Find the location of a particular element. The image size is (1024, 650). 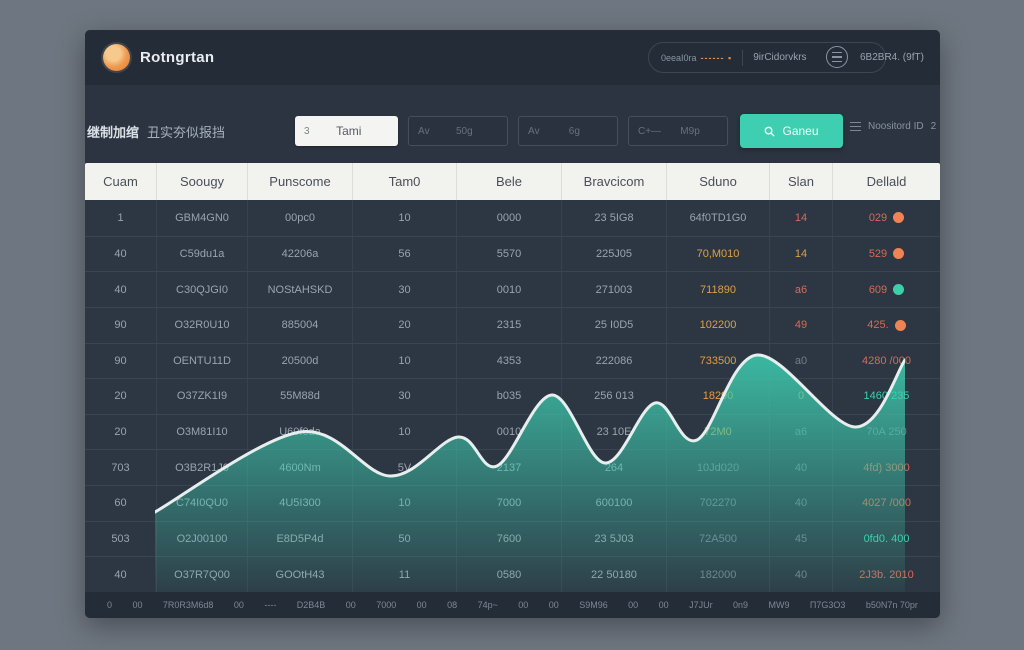

view-by-control: Noositord ID 2 is located at coordinates (893, 126).